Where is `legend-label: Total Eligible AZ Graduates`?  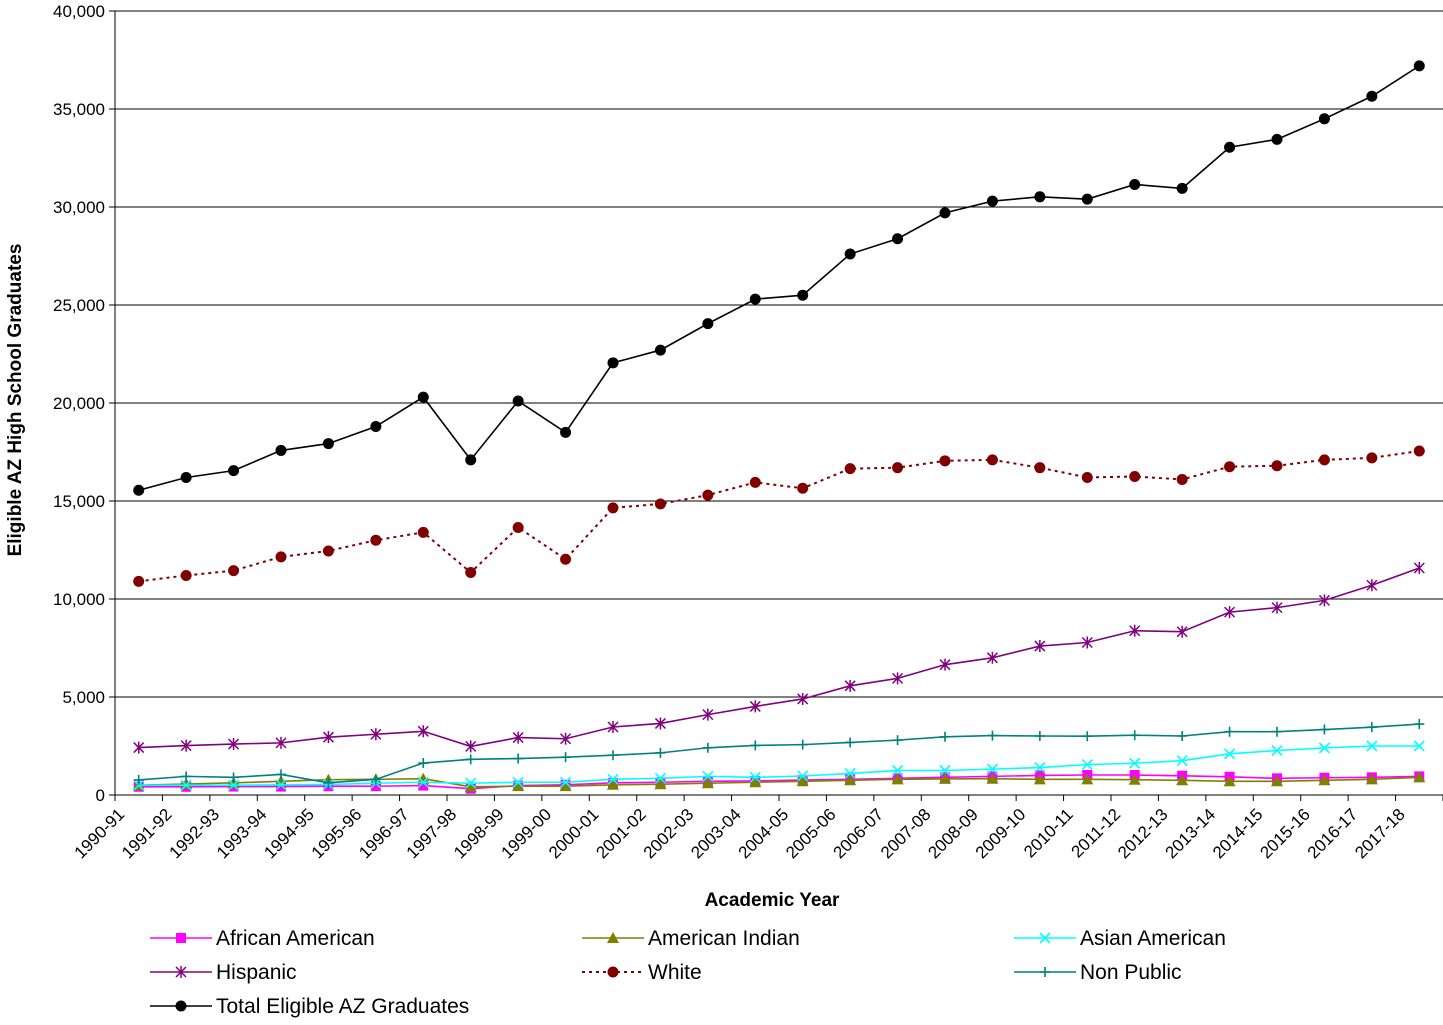
legend-label: Total Eligible AZ Graduates is located at coordinates (342, 1006).